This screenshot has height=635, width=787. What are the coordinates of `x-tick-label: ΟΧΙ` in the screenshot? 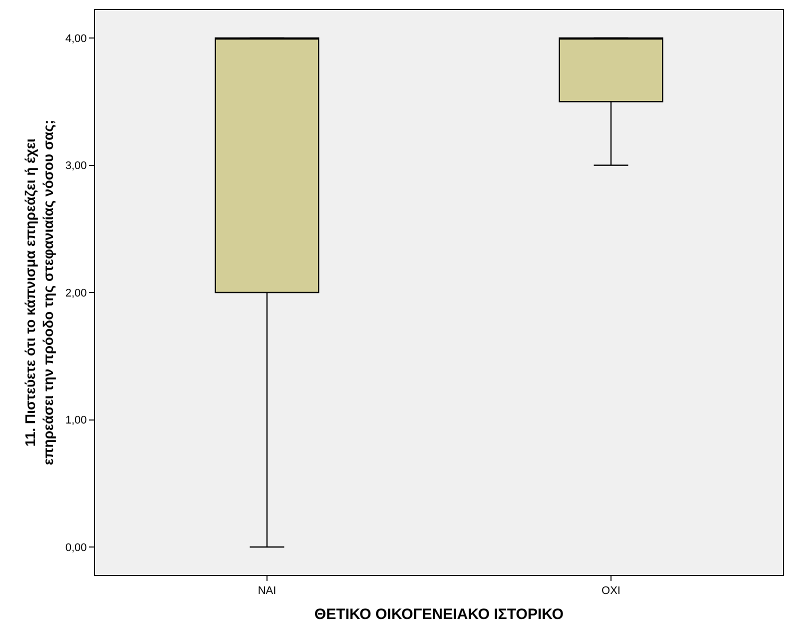 It's located at (611, 591).